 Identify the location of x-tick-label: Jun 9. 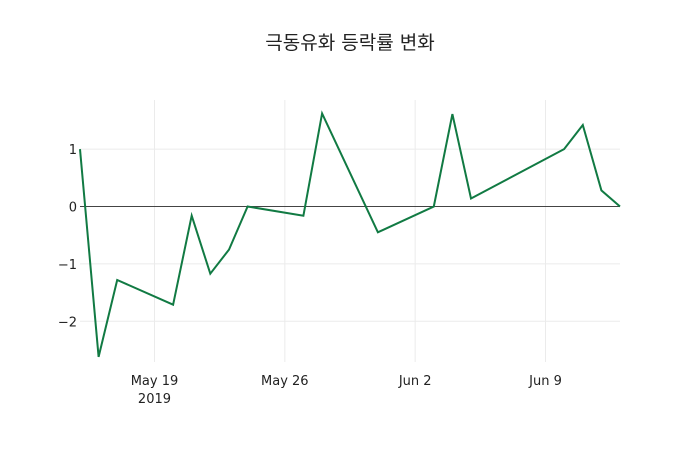
(545, 381).